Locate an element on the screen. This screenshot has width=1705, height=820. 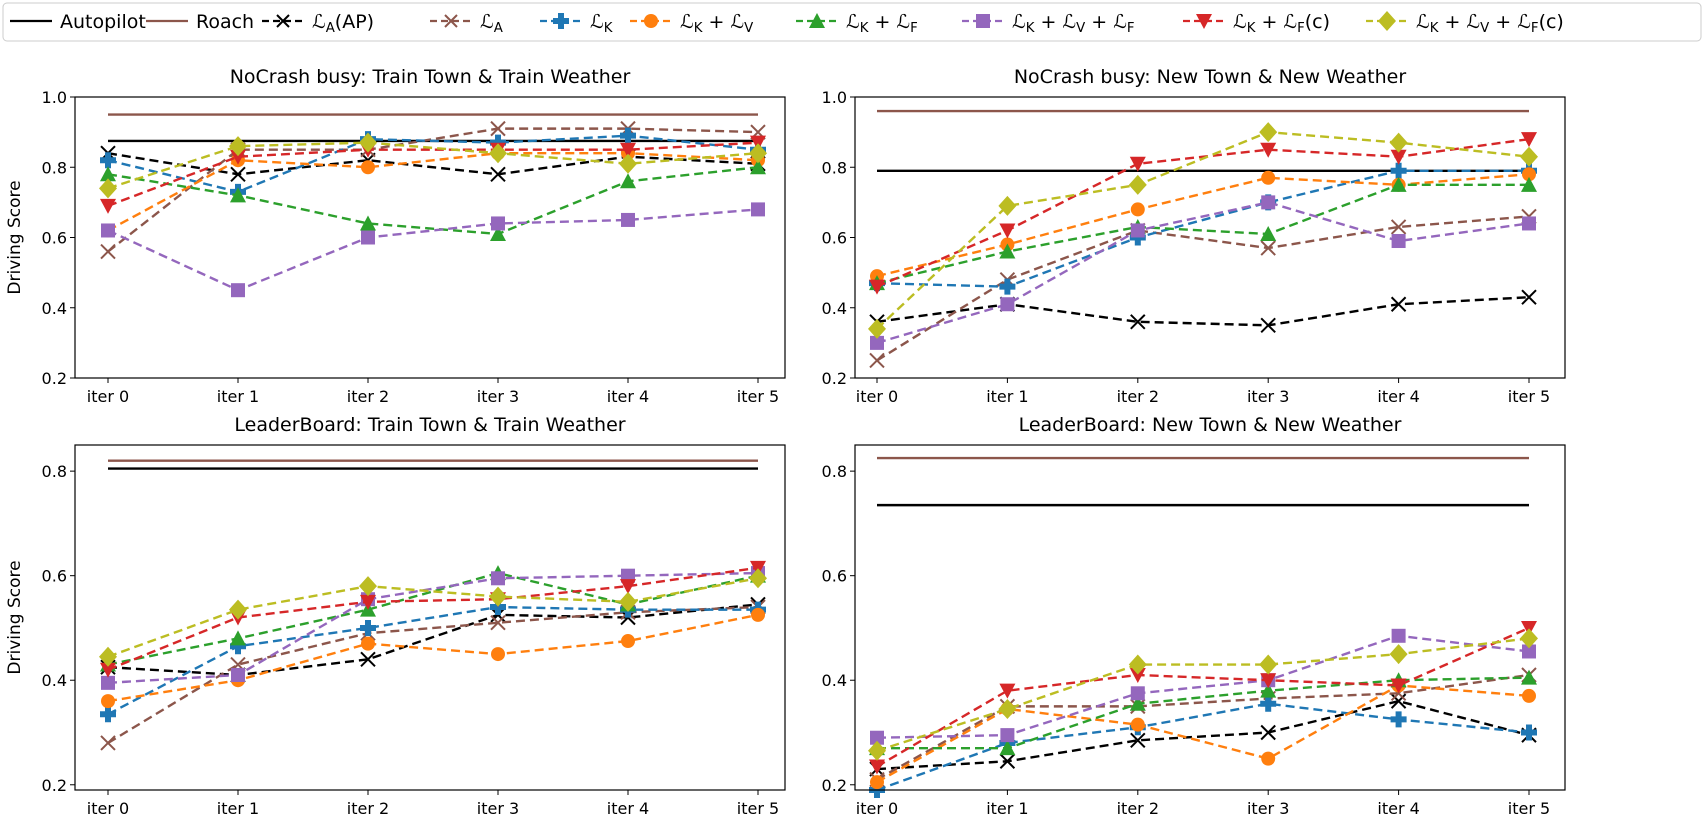
series-kv is located at coordinates (1203, 734).